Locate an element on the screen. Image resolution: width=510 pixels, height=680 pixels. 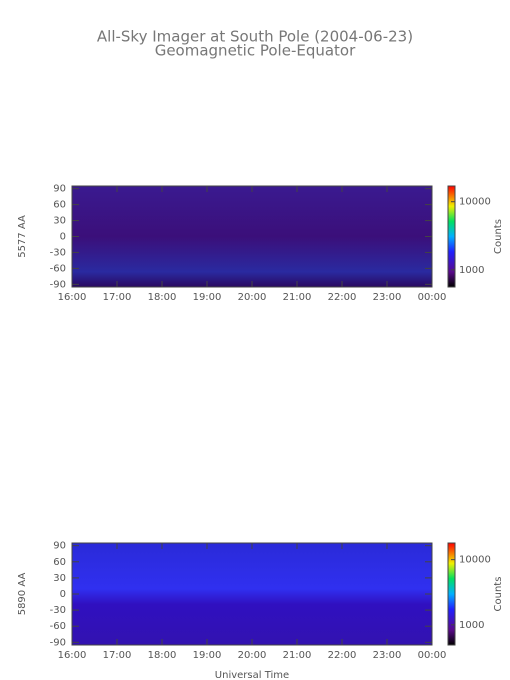
x-axis-label: Universal Time is located at coordinates (252, 675).